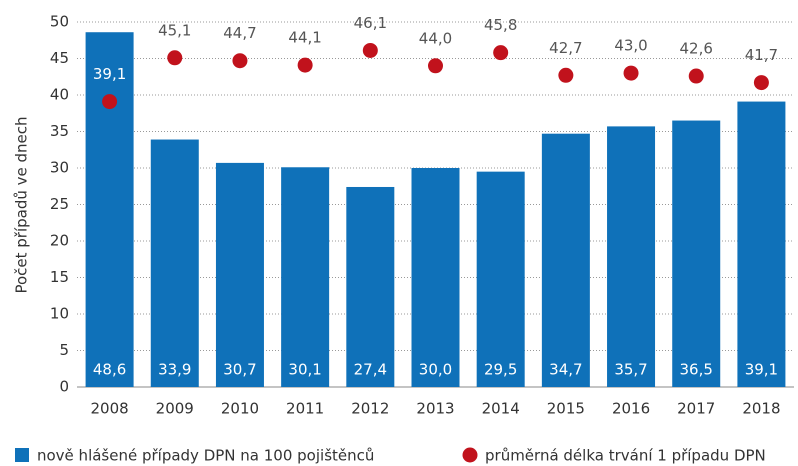  What do you see at coordinates (64, 387) in the screenshot?
I see `y-tick-label: 0` at bounding box center [64, 387].